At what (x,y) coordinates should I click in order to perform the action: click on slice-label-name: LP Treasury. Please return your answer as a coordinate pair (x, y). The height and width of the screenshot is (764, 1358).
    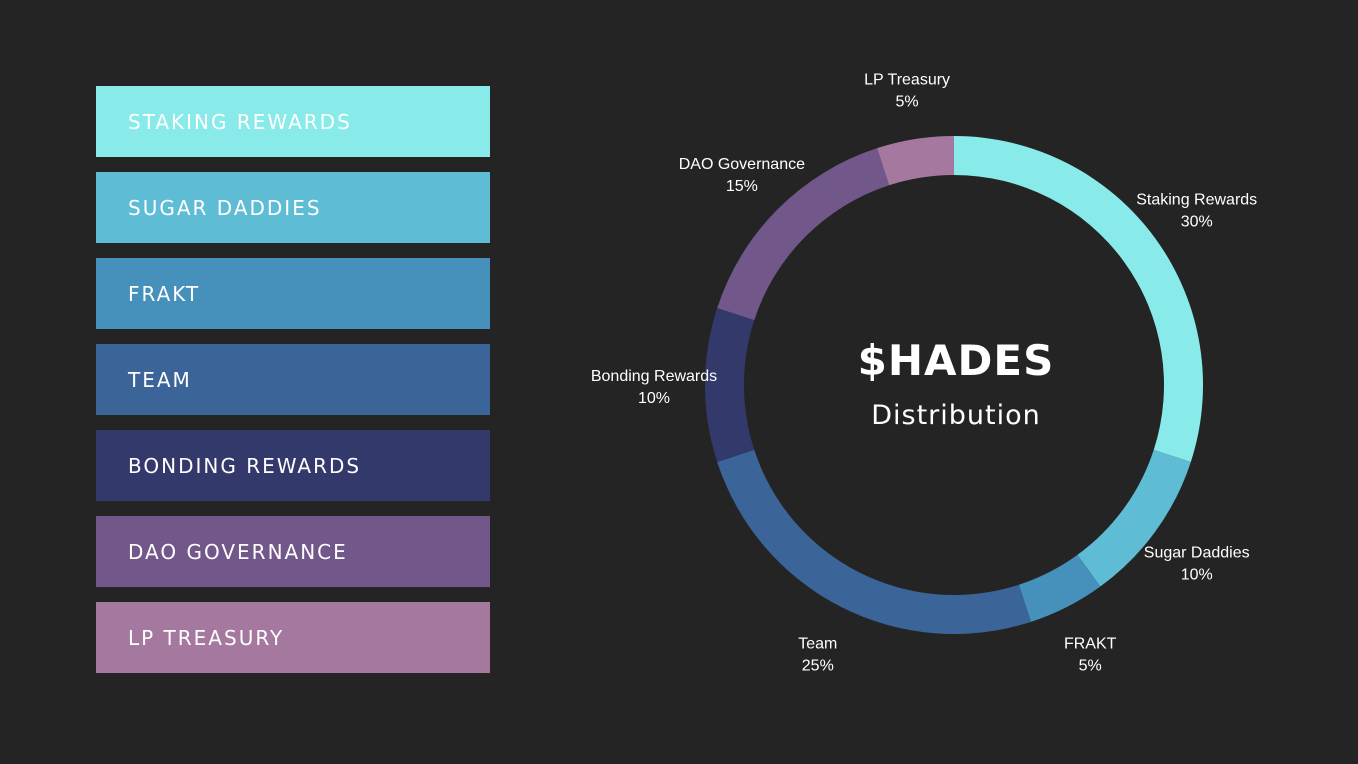
    Looking at the image, I should click on (907, 80).